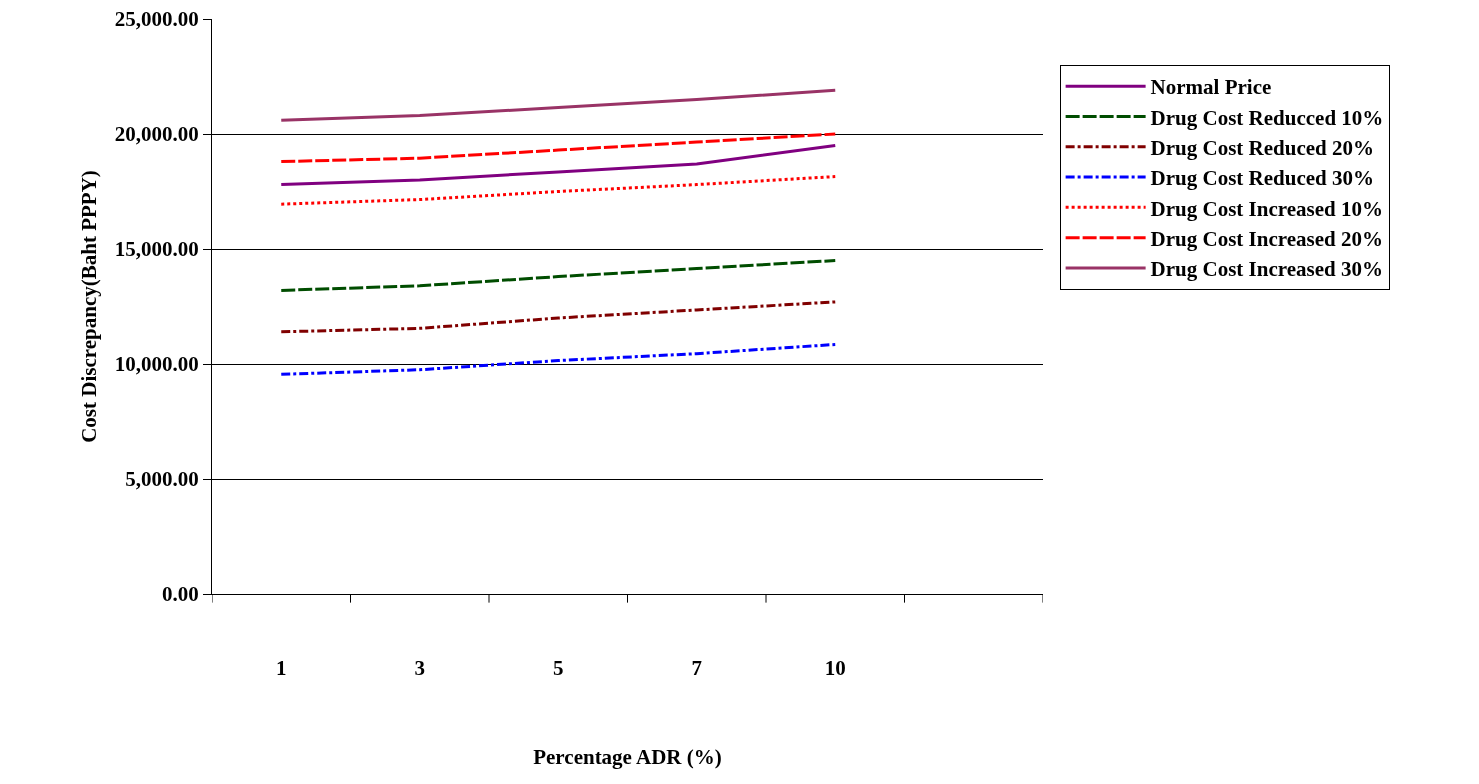 This screenshot has height=784, width=1479. Describe the element at coordinates (1266, 269) in the screenshot. I see `legend-label: Drug Cost Increased 30%` at that location.